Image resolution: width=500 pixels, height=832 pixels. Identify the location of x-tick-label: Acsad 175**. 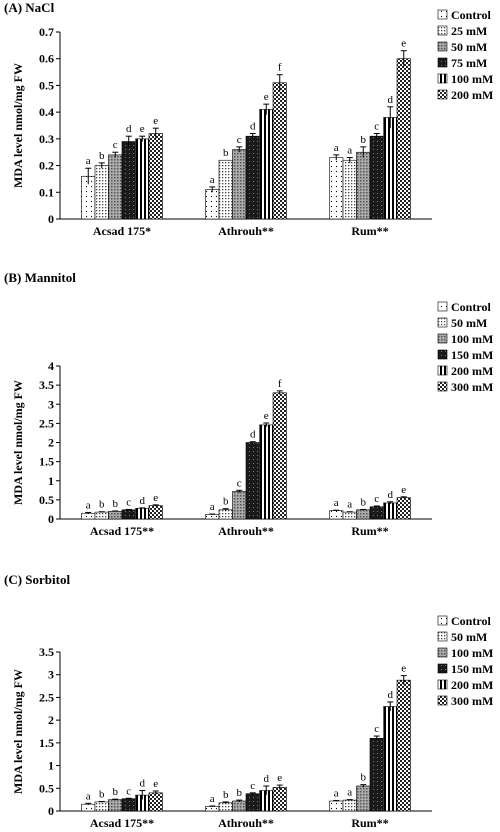
(122, 531).